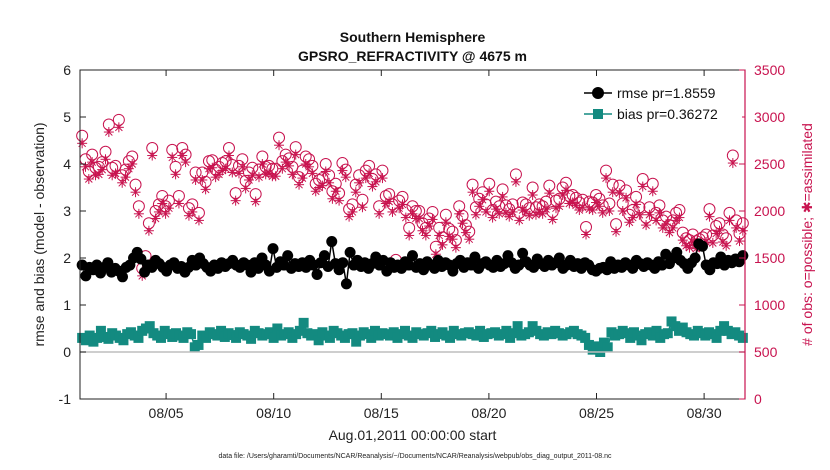 Image resolution: width=830 pixels, height=470 pixels. Describe the element at coordinates (596, 413) in the screenshot. I see `x-tick-label: 08/25` at that location.